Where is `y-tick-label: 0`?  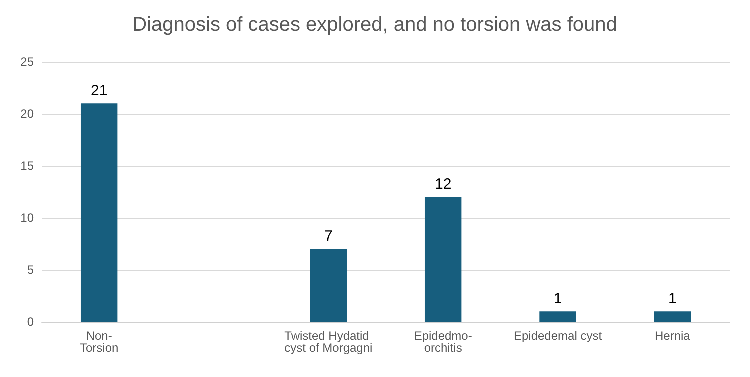
y-tick-label: 0 is located at coordinates (30, 322).